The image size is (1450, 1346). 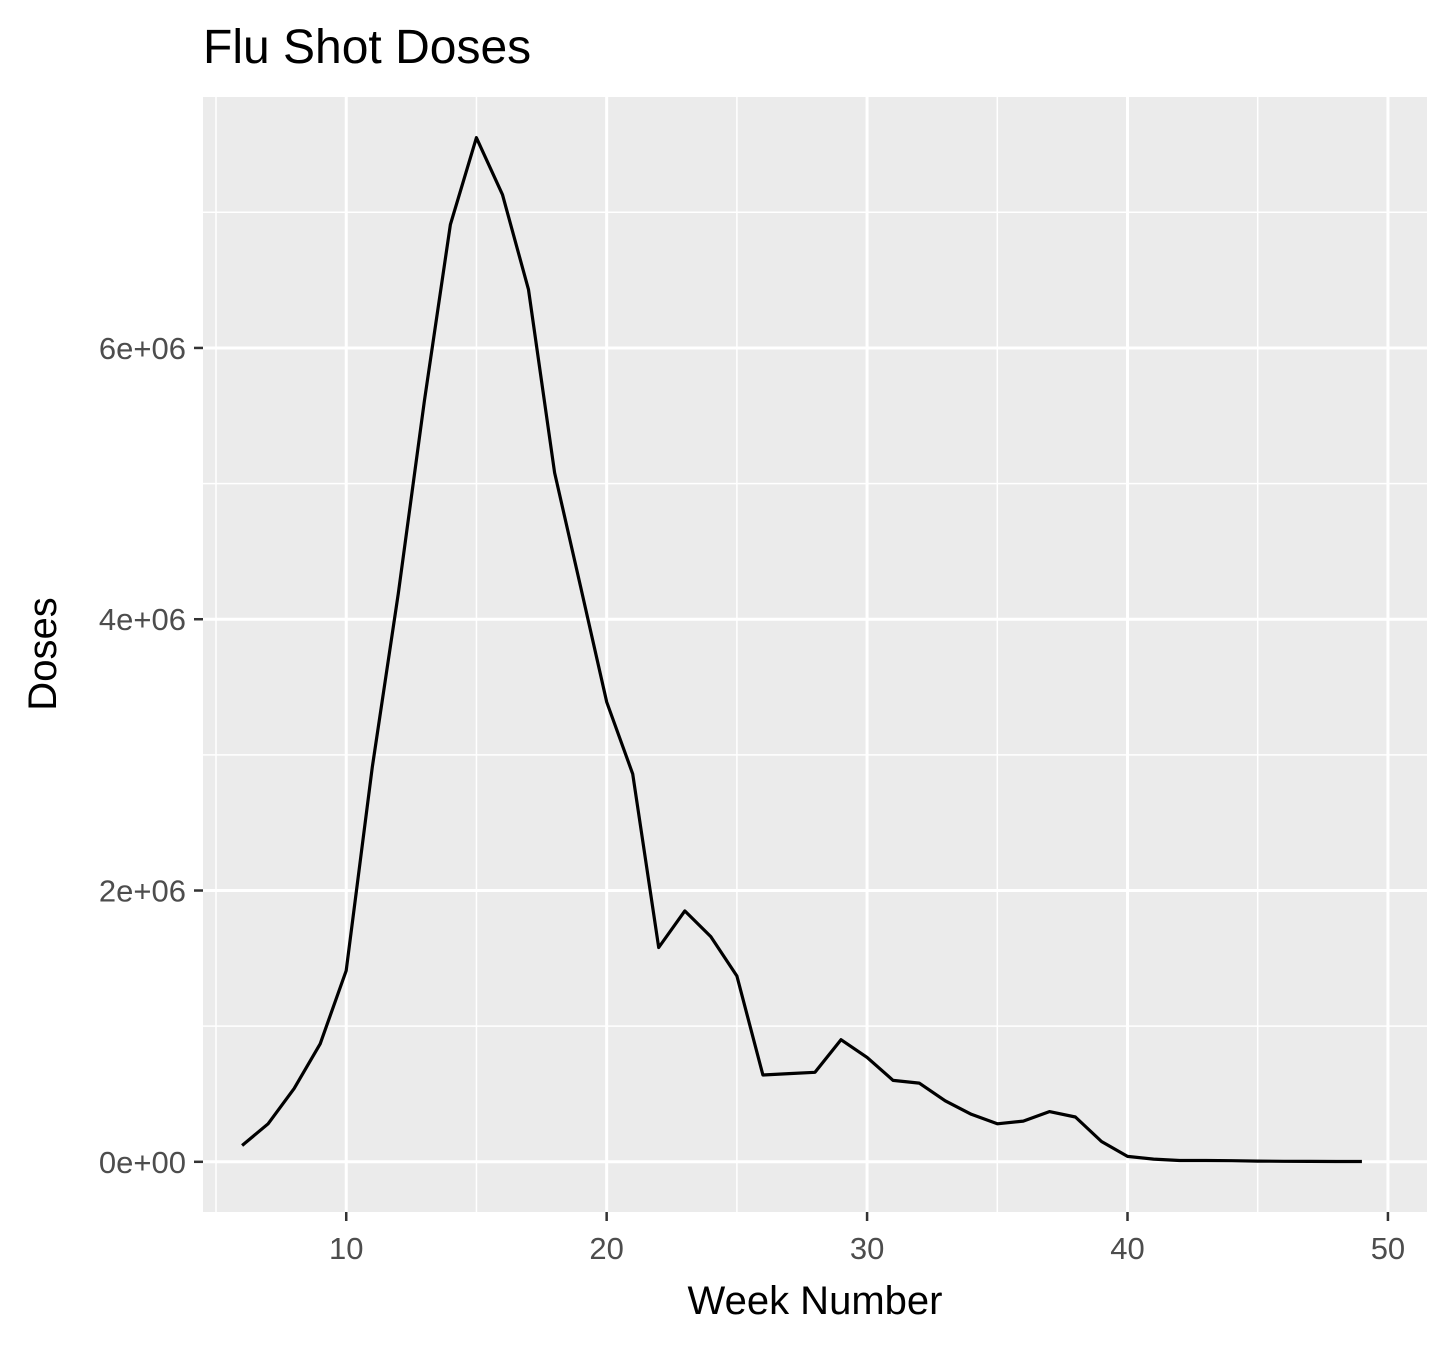 What do you see at coordinates (867, 1248) in the screenshot?
I see `x-tick-label: 30` at bounding box center [867, 1248].